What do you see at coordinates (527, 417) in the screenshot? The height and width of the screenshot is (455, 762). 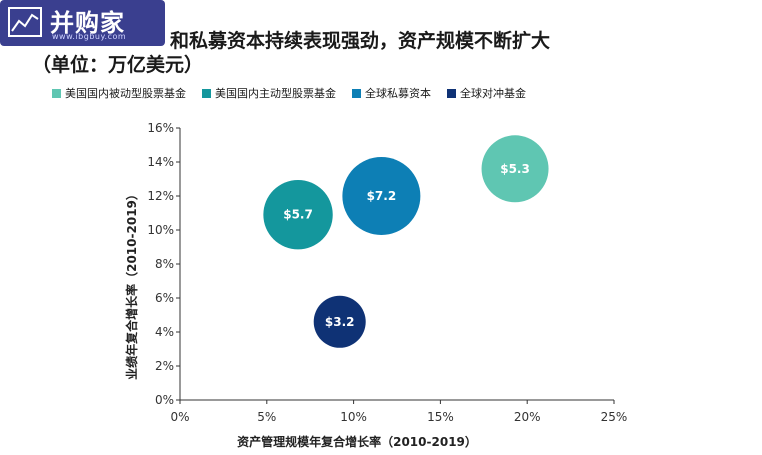 I see `x-tick-label: 20%` at bounding box center [527, 417].